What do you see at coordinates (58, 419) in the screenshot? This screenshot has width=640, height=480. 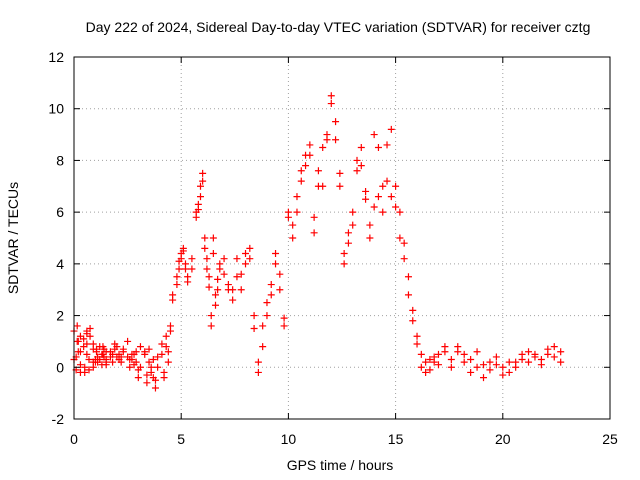 I see `y-tick-label: -2` at bounding box center [58, 419].